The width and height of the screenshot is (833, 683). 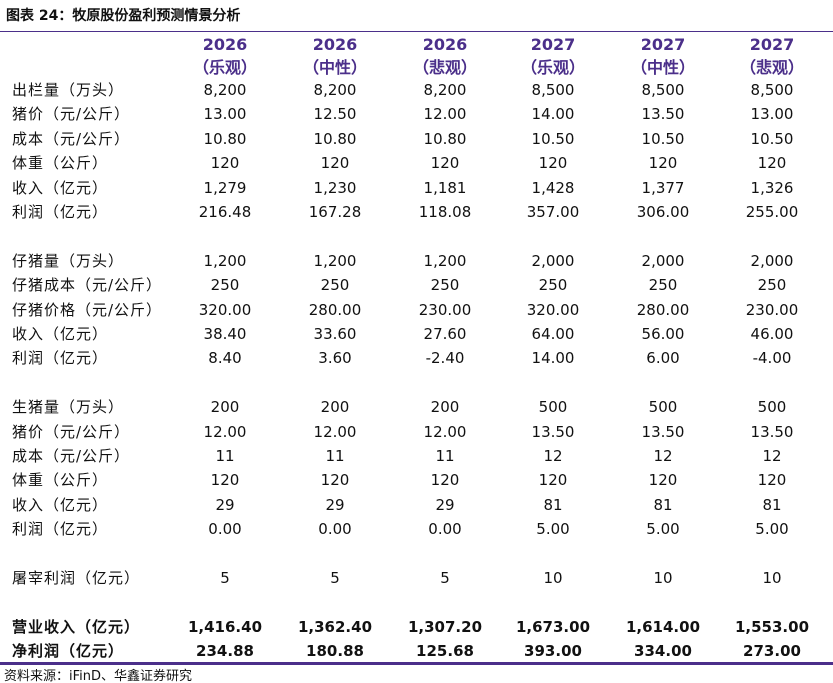 I want to click on cell: 33.60, so click(x=335, y=334).